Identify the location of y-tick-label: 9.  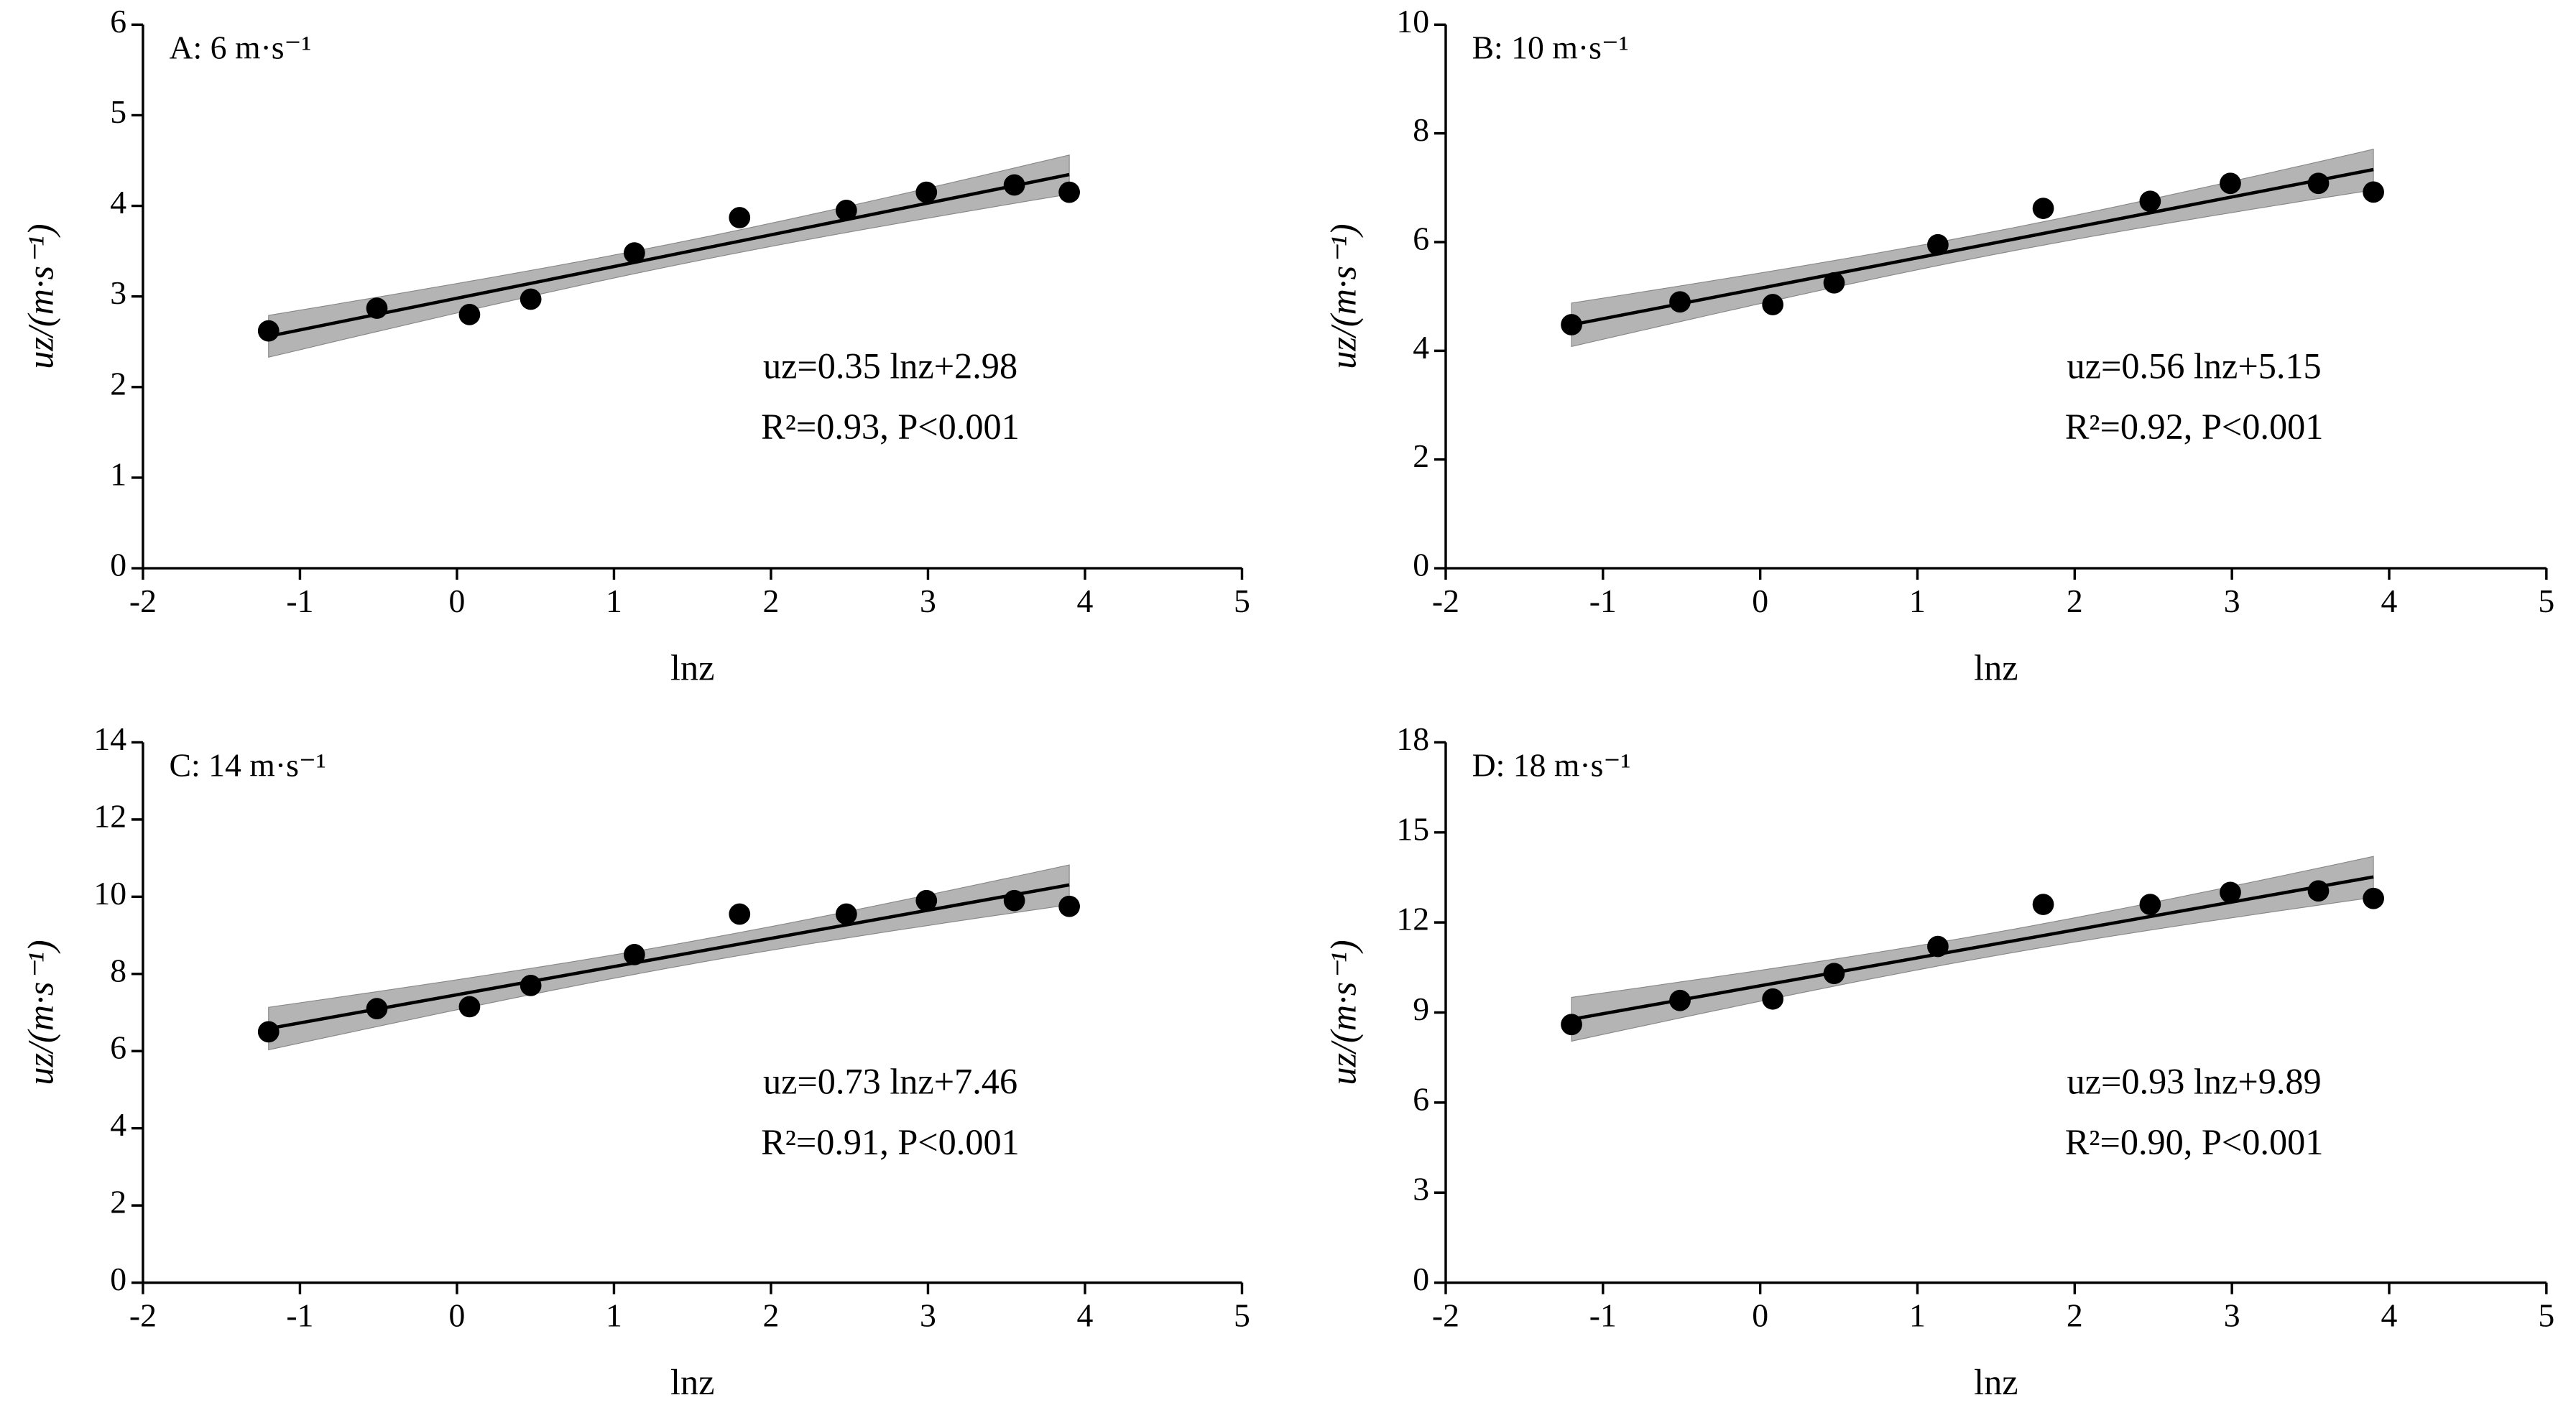
(1421, 1009).